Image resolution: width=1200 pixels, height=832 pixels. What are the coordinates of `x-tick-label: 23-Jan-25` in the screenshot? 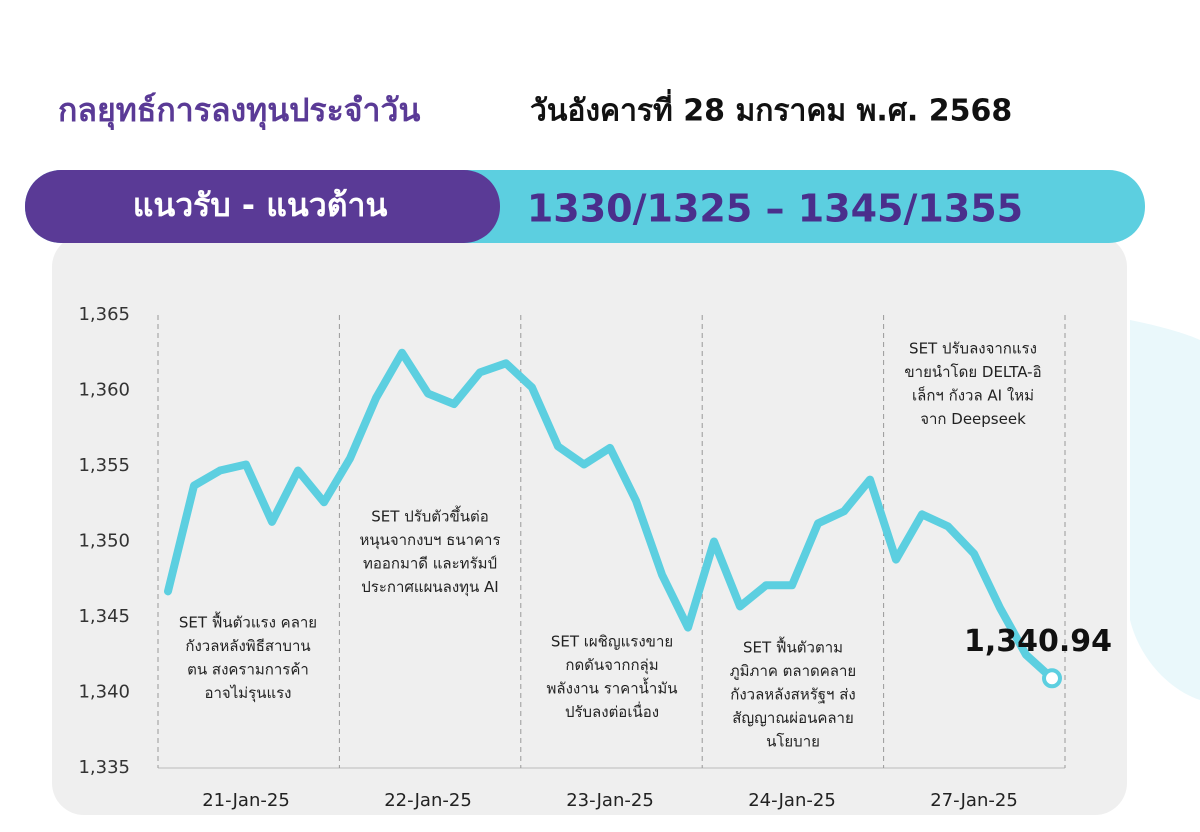 It's located at (610, 800).